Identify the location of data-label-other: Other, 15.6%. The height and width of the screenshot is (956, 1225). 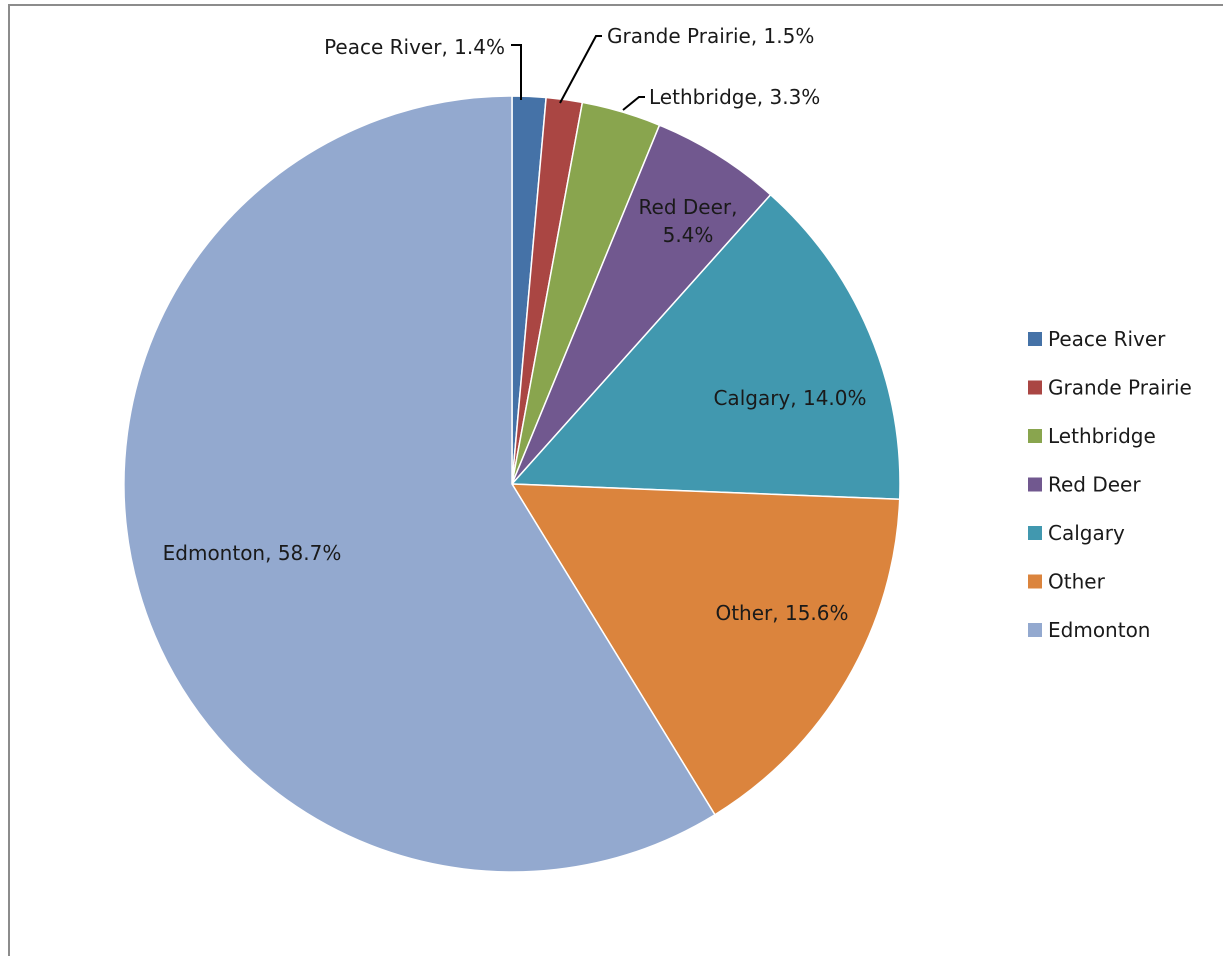
(781, 613).